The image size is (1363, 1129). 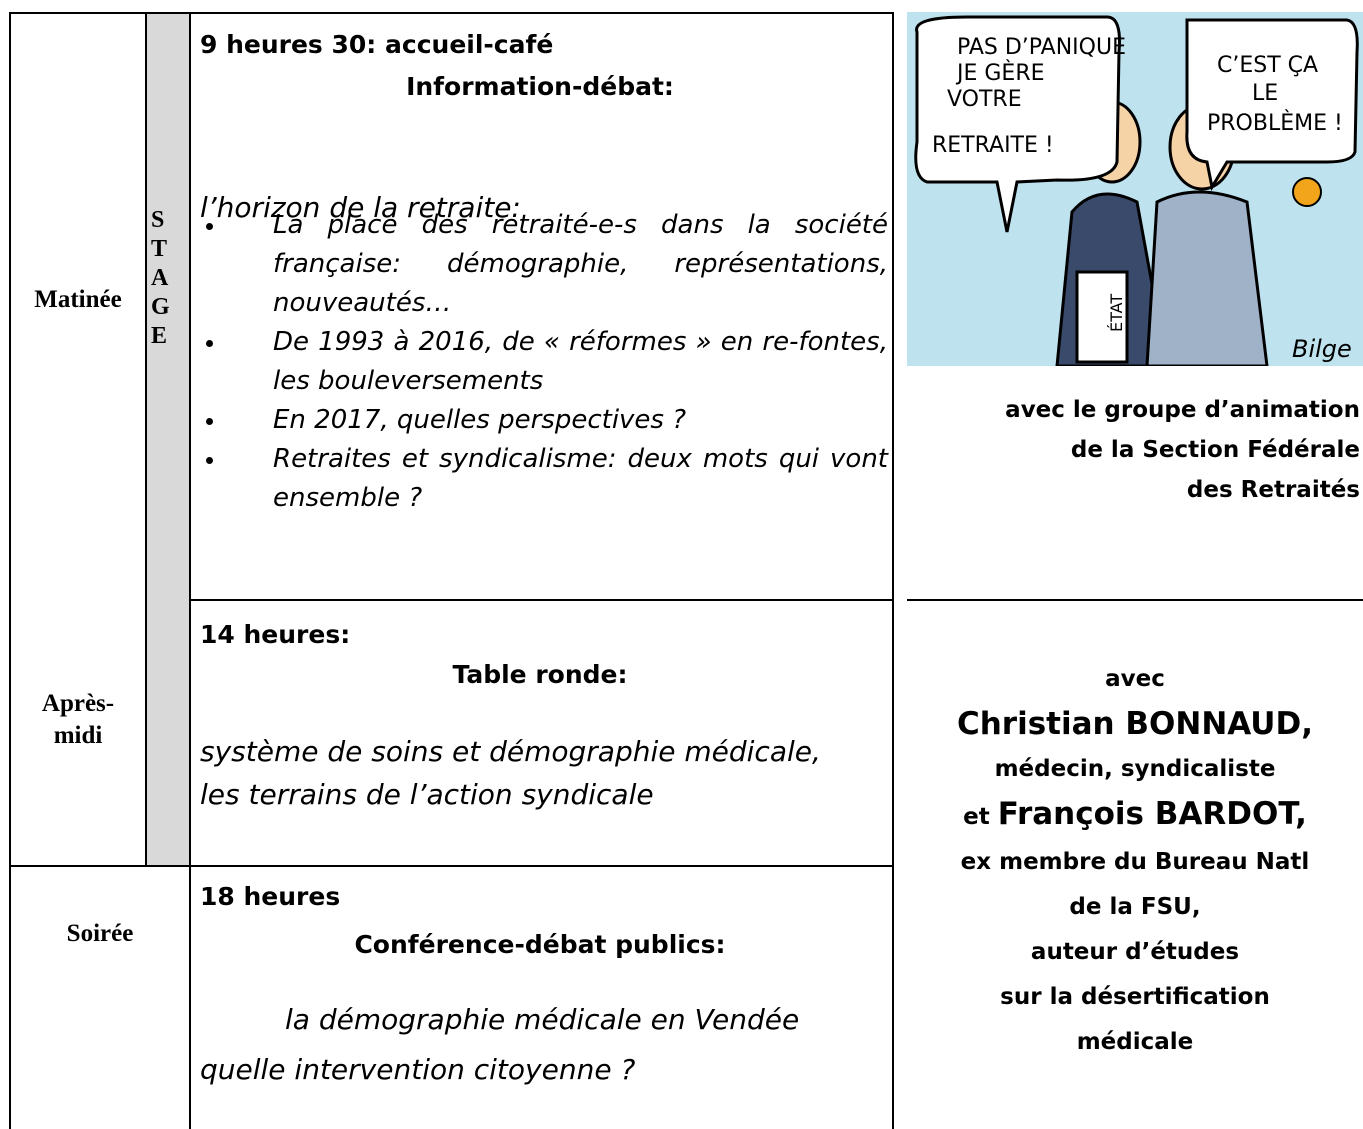 What do you see at coordinates (1265, 93) in the screenshot?
I see `bubble-text: LE` at bounding box center [1265, 93].